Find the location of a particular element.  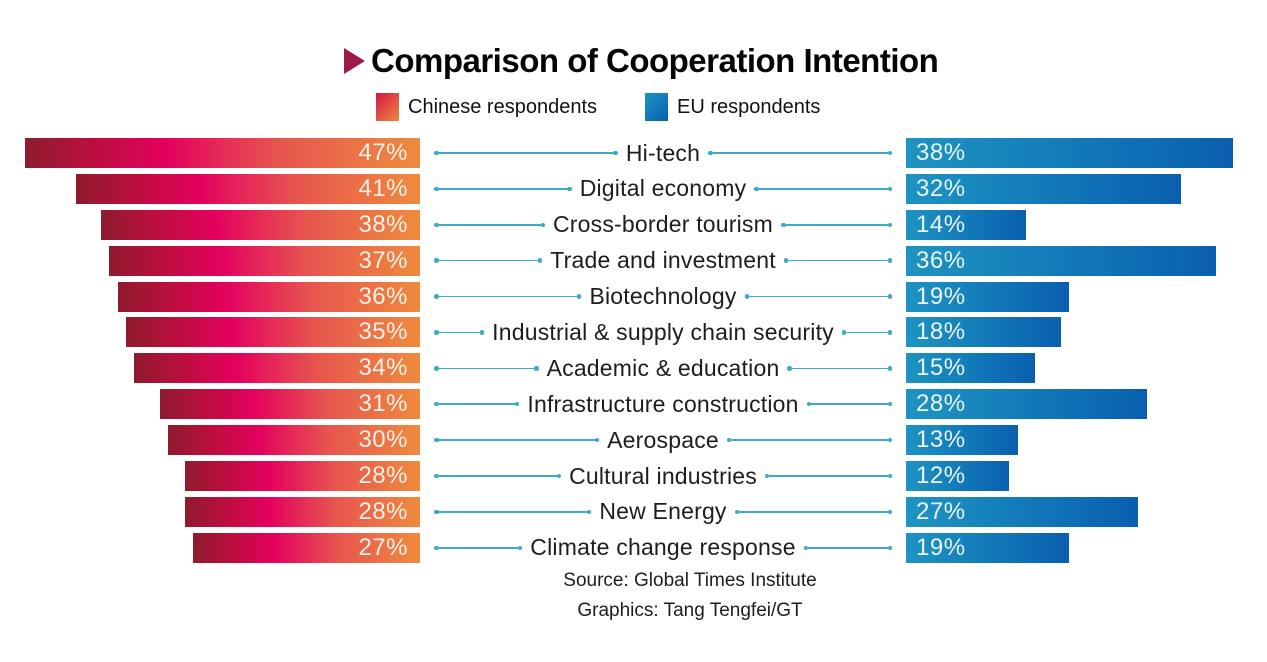

category-label: Hi-tech is located at coordinates (663, 152).